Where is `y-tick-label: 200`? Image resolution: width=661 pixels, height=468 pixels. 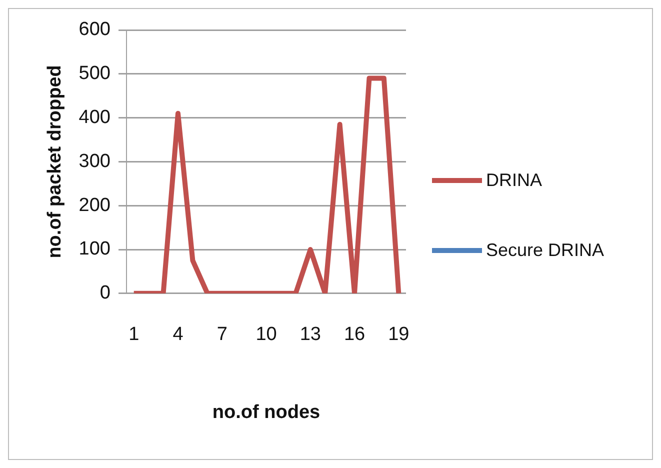
y-tick-label: 200 is located at coordinates (94, 205).